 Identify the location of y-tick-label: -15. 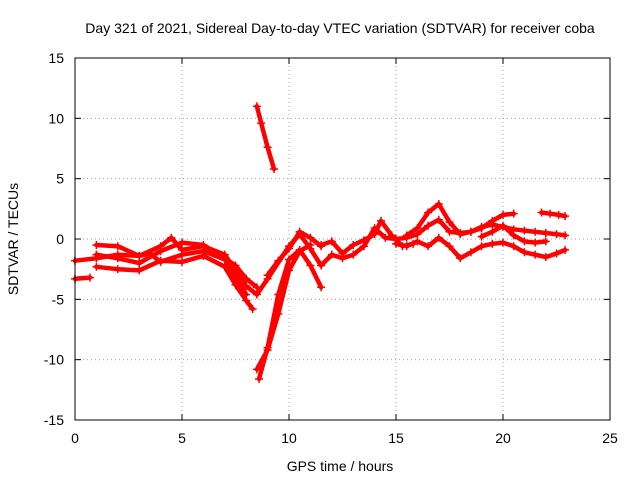
(54, 420).